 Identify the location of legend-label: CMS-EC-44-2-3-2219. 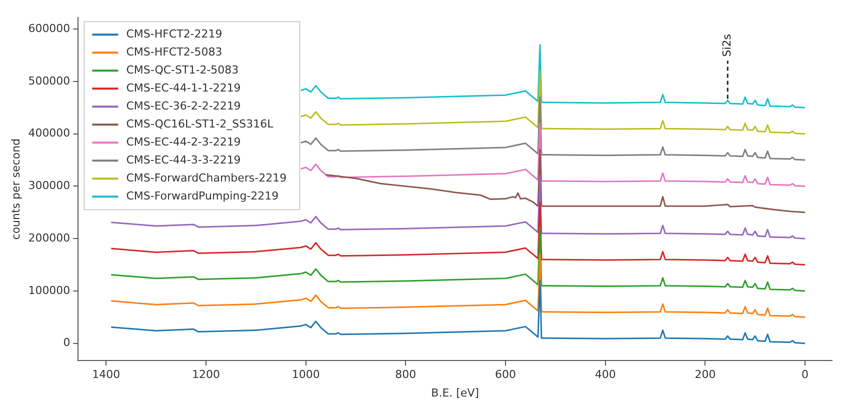
(183, 141).